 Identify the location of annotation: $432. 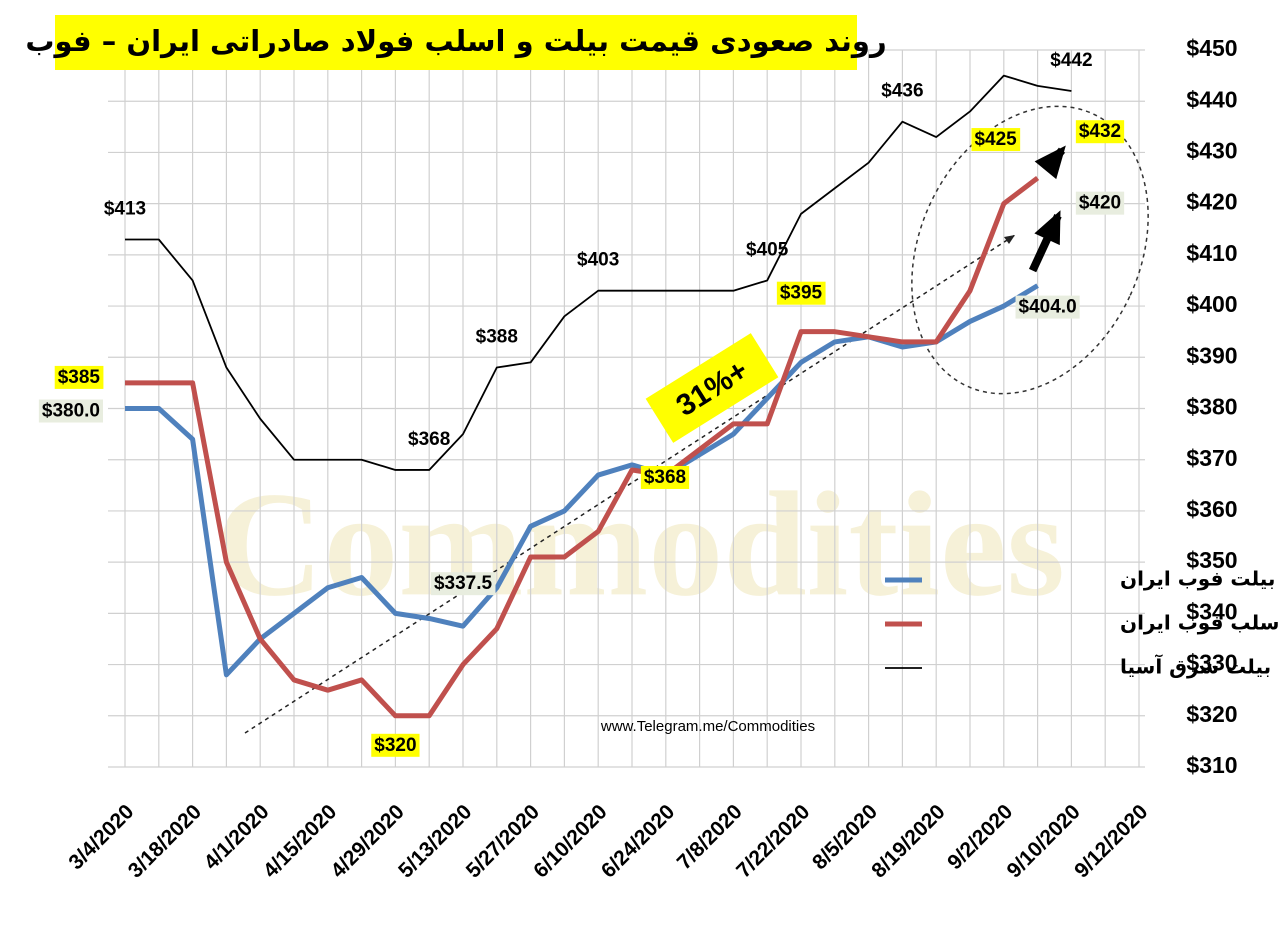
(1100, 131).